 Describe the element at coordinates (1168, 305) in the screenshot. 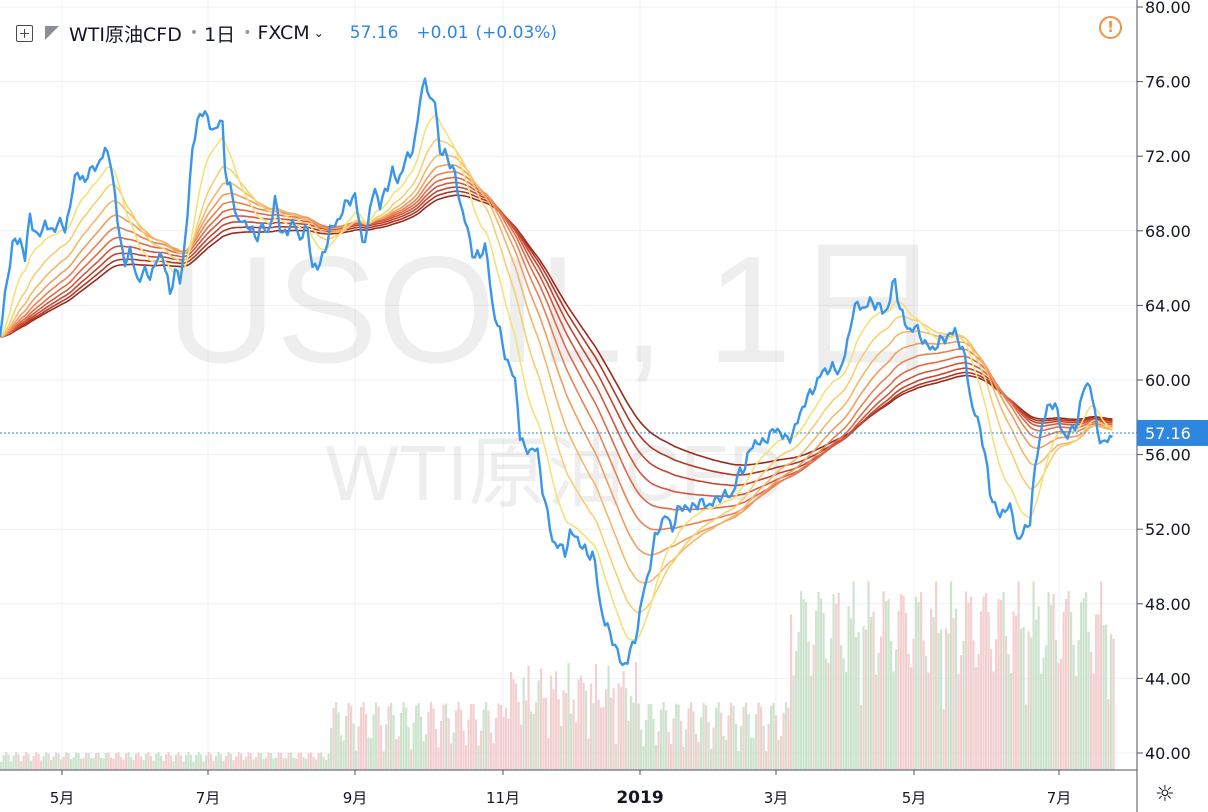

I see `y-tick-label: 64.00` at that location.